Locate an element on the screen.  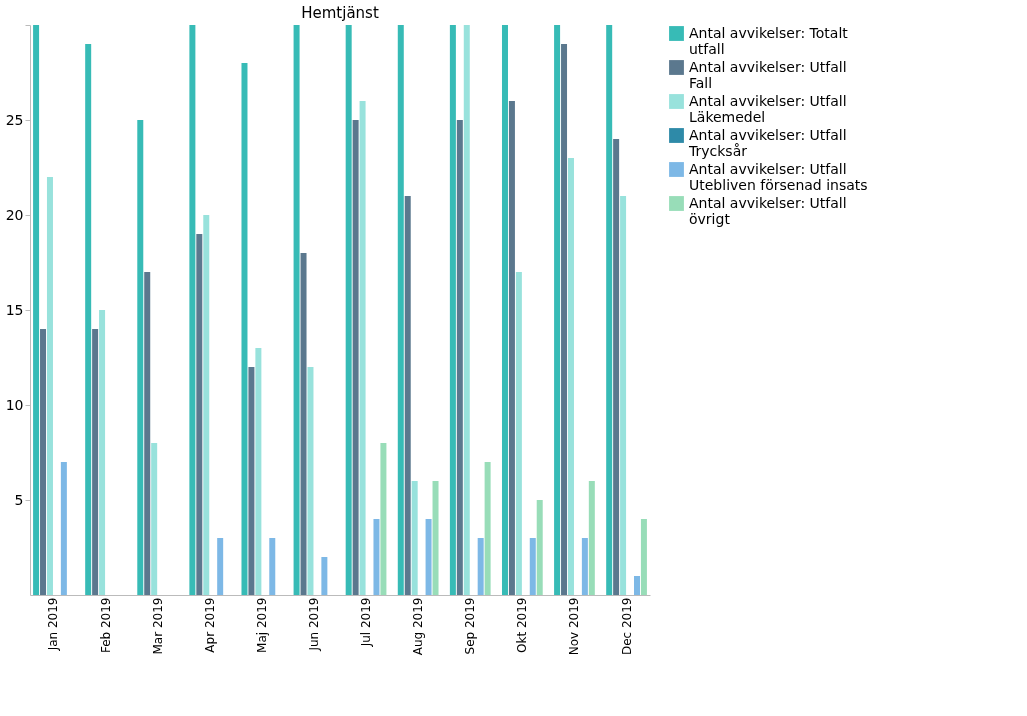
x-tick-label: Apr 2019 is located at coordinates (209, 625).